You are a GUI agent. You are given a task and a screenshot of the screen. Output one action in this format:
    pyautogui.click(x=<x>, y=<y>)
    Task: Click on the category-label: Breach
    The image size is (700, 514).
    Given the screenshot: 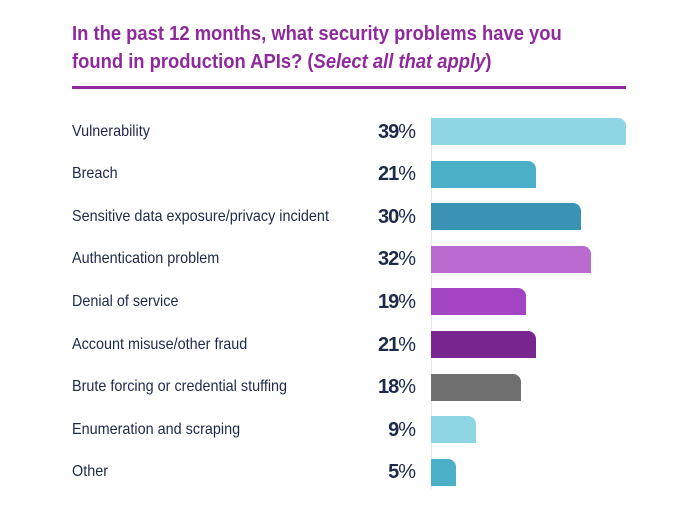 What is the action you would take?
    pyautogui.click(x=95, y=174)
    